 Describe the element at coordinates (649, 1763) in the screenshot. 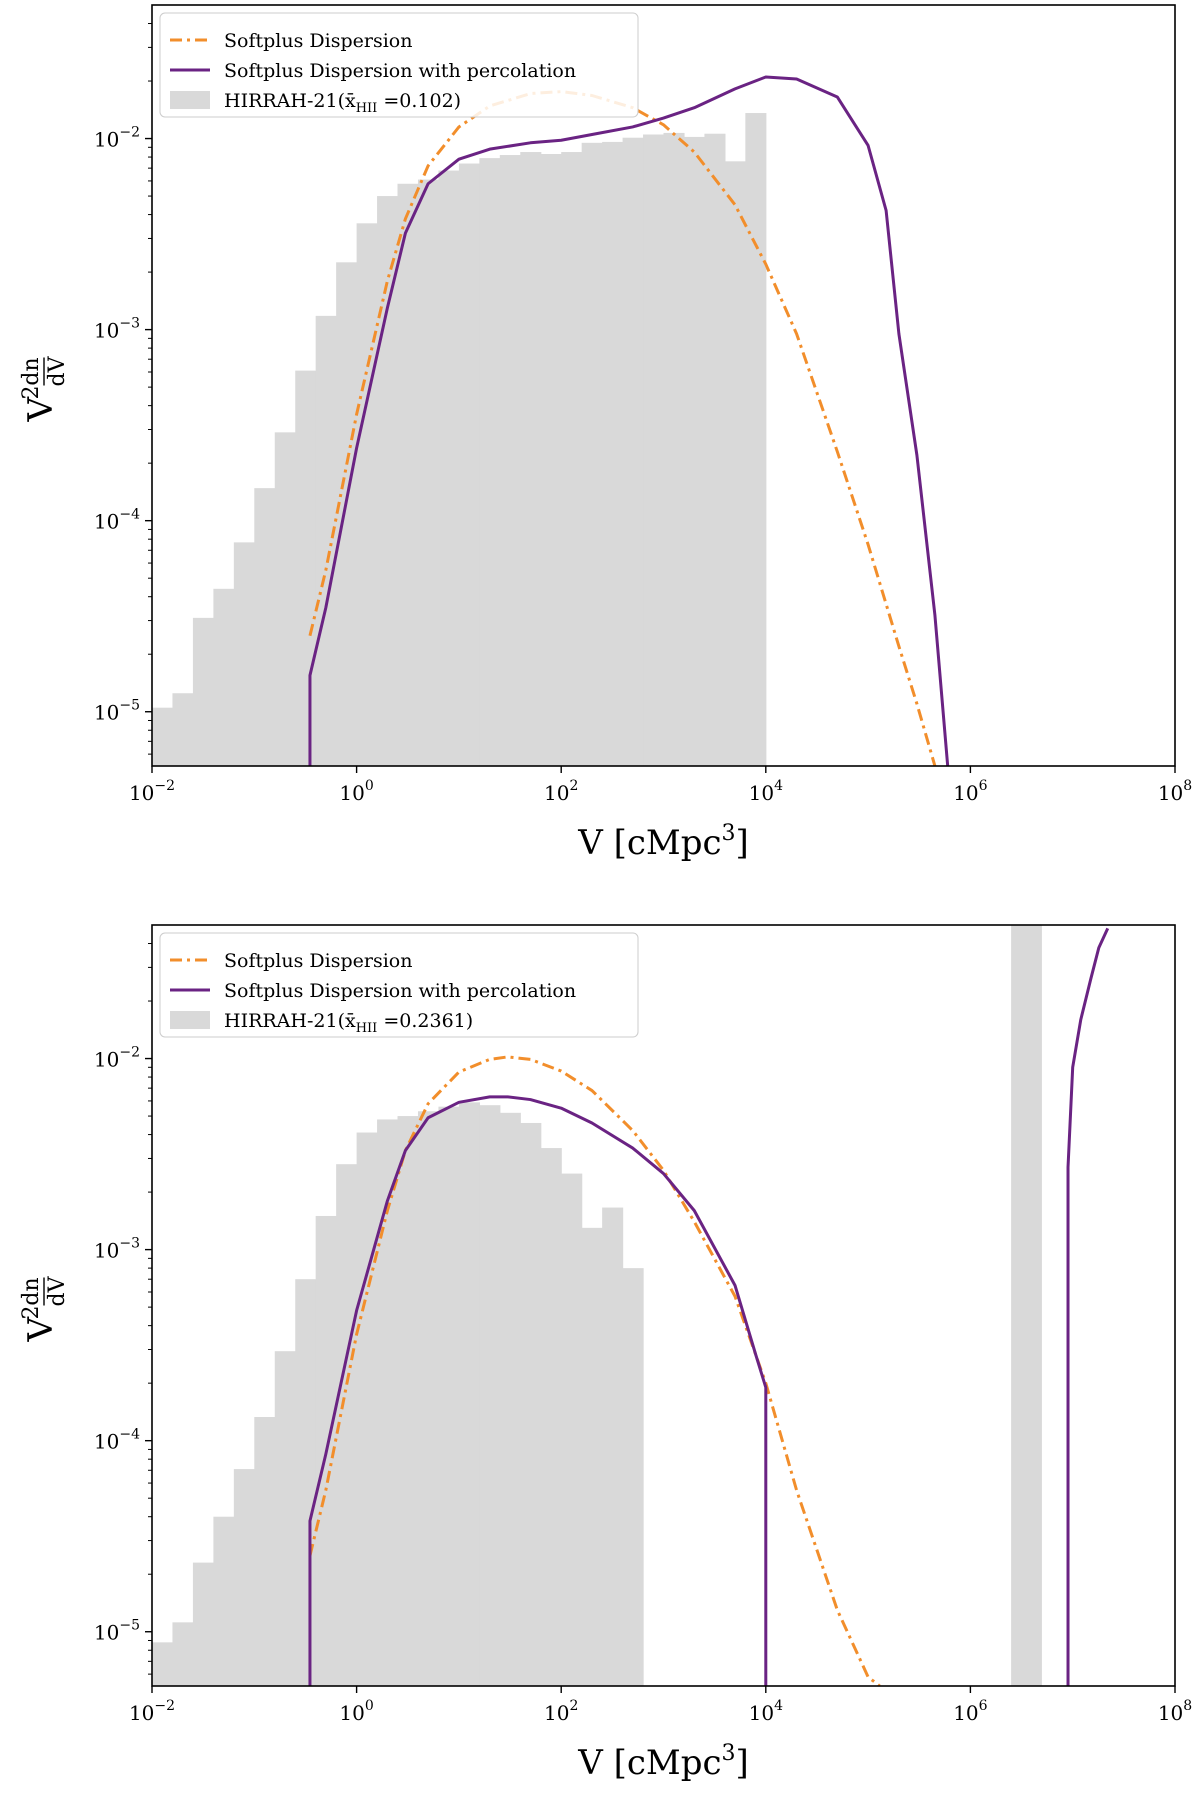

I see `x-axis-label-part: V [cMpc` at that location.